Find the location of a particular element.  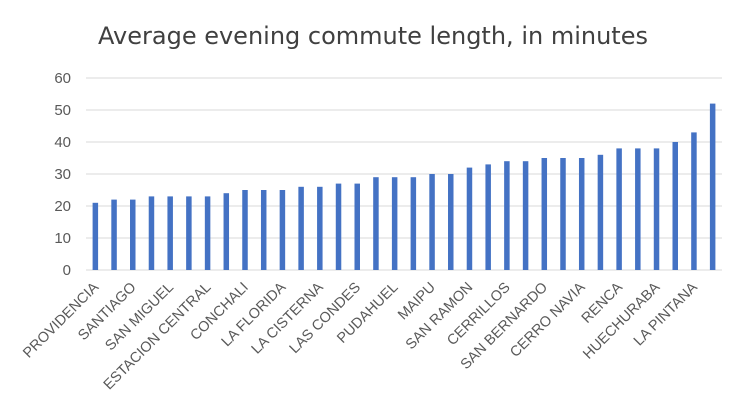

y-tick-label: 40 is located at coordinates (62, 142).